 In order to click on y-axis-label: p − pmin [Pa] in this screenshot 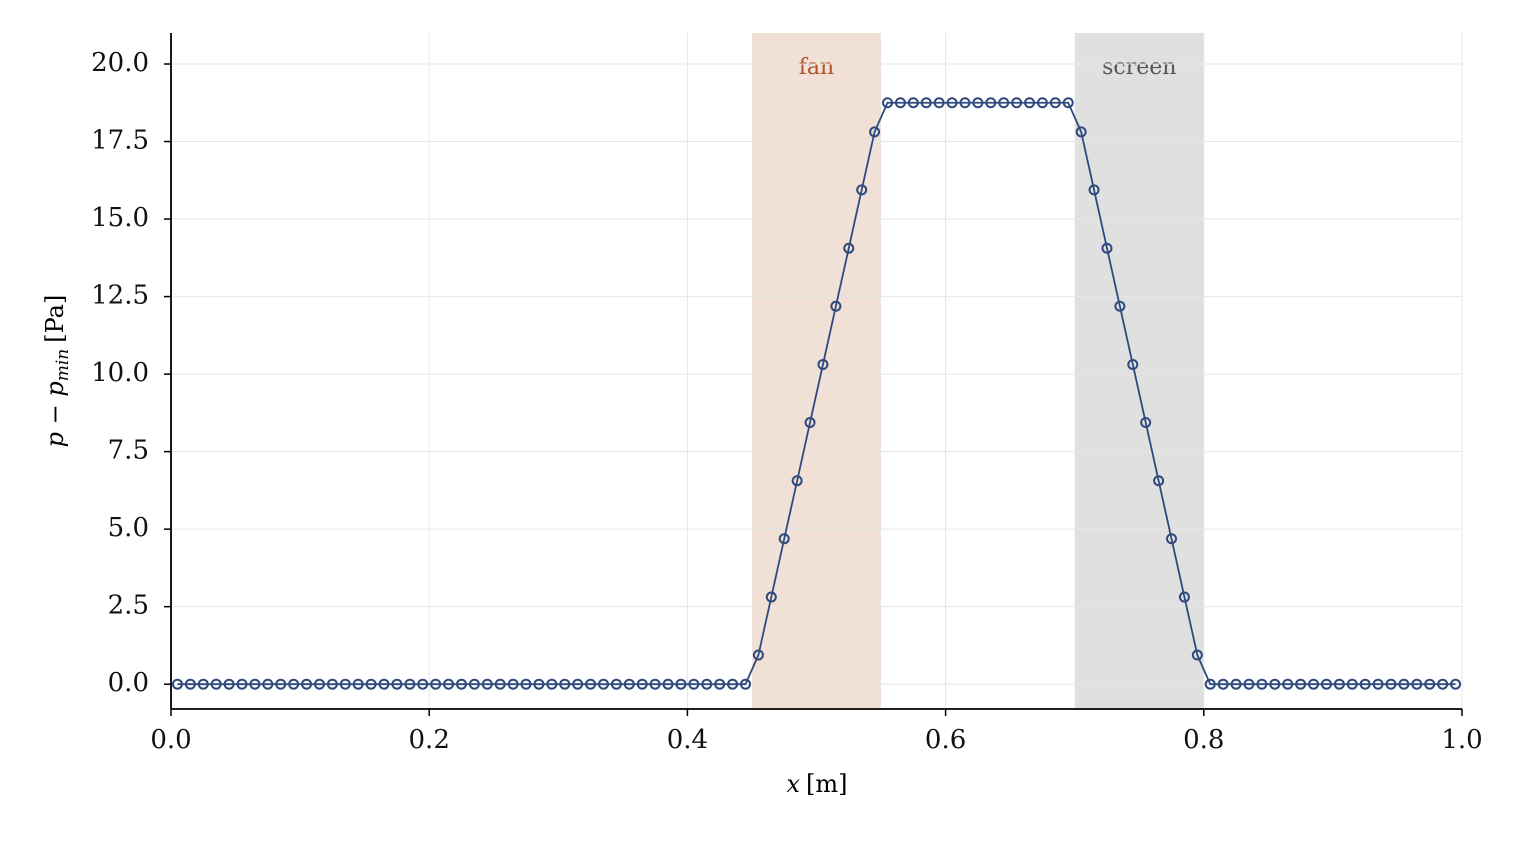, I will do `click(57, 371)`.